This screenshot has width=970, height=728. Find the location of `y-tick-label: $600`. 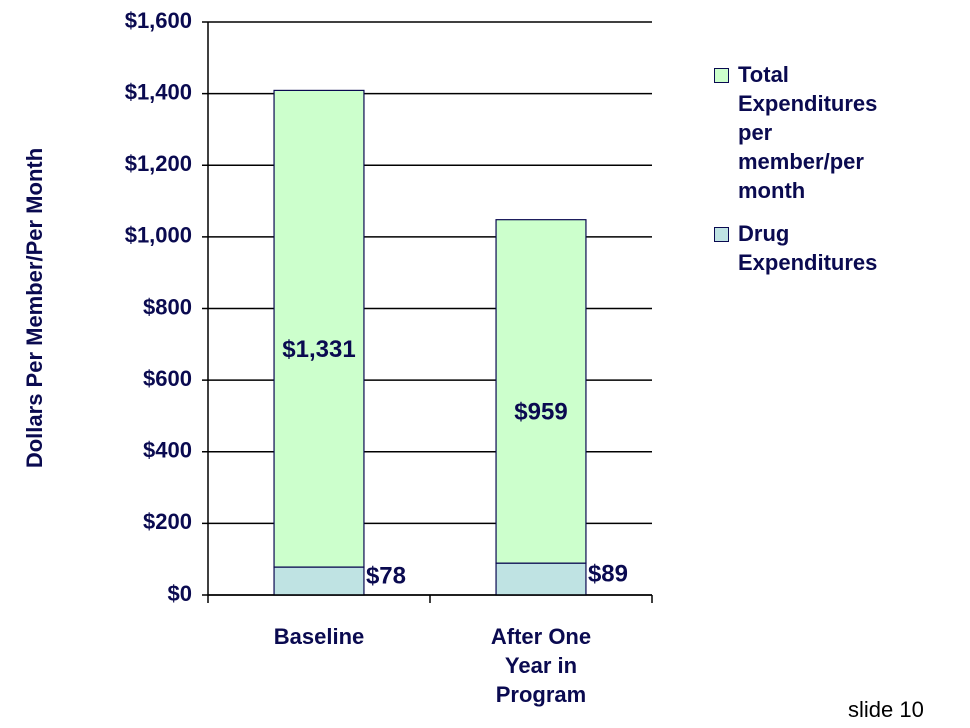

y-tick-label: $600 is located at coordinates (167, 378).